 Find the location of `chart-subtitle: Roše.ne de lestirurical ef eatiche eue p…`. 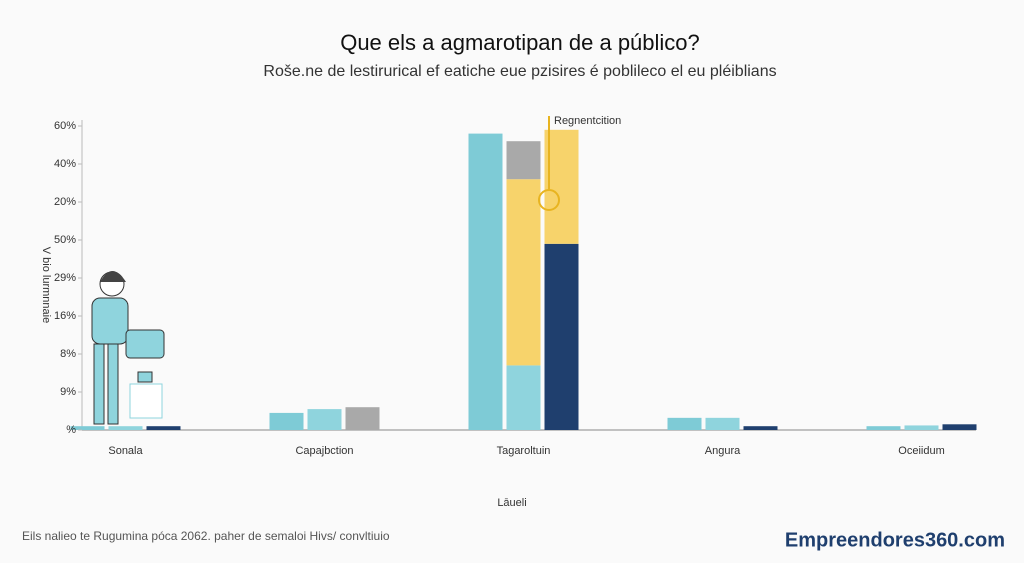

chart-subtitle: Roše.ne de lestirurical ef eatiche eue p… is located at coordinates (519, 71).